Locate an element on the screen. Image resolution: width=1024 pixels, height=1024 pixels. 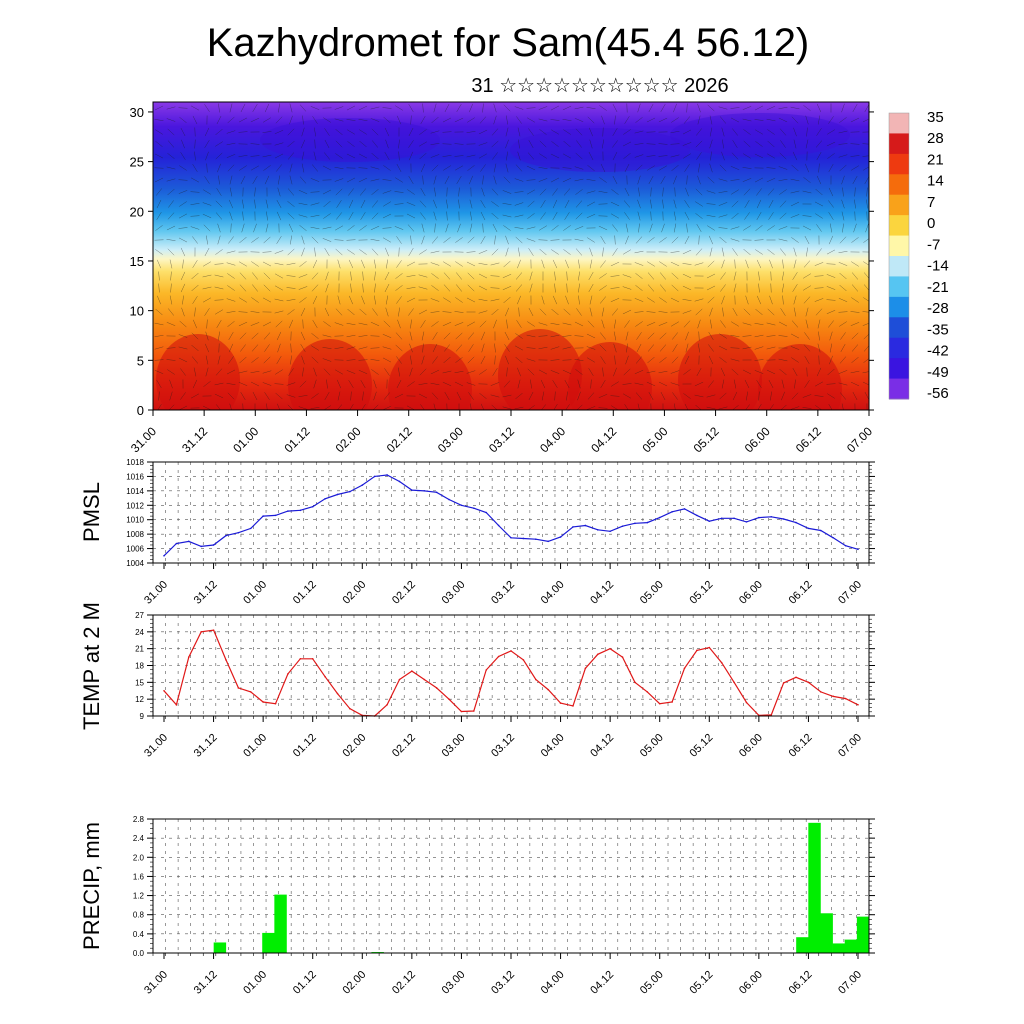
temp-ytick-label: 24 is located at coordinates (139, 632).